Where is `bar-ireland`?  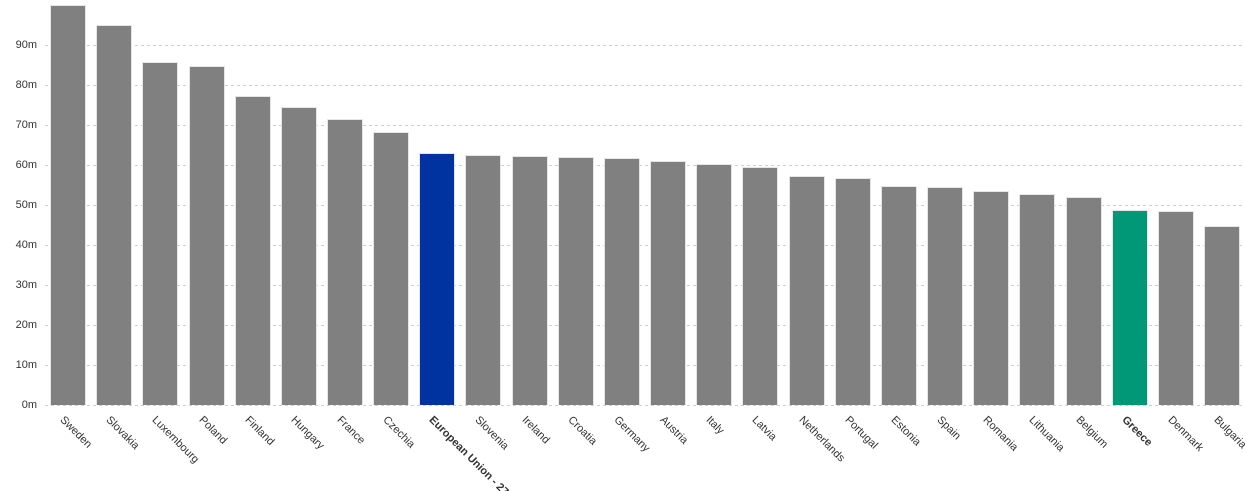 bar-ireland is located at coordinates (529, 280).